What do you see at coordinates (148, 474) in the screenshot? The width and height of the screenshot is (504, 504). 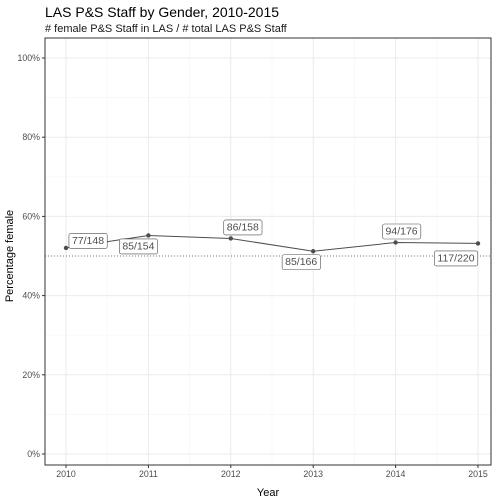 I see `x-tick-label: 2011` at bounding box center [148, 474].